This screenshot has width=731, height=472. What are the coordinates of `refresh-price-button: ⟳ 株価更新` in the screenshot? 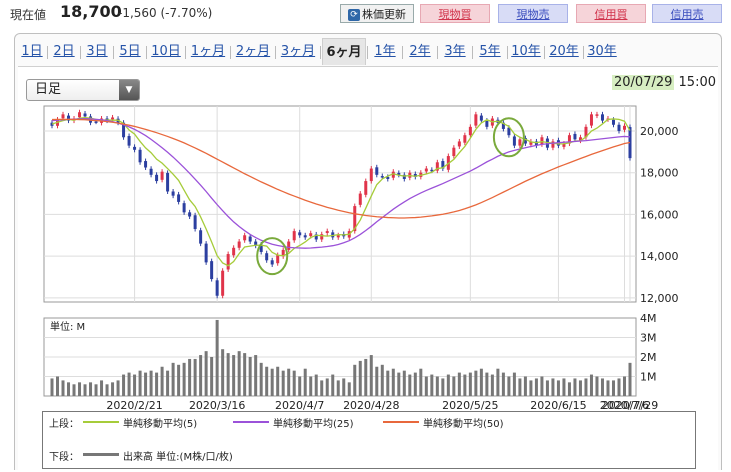 It's located at (377, 13).